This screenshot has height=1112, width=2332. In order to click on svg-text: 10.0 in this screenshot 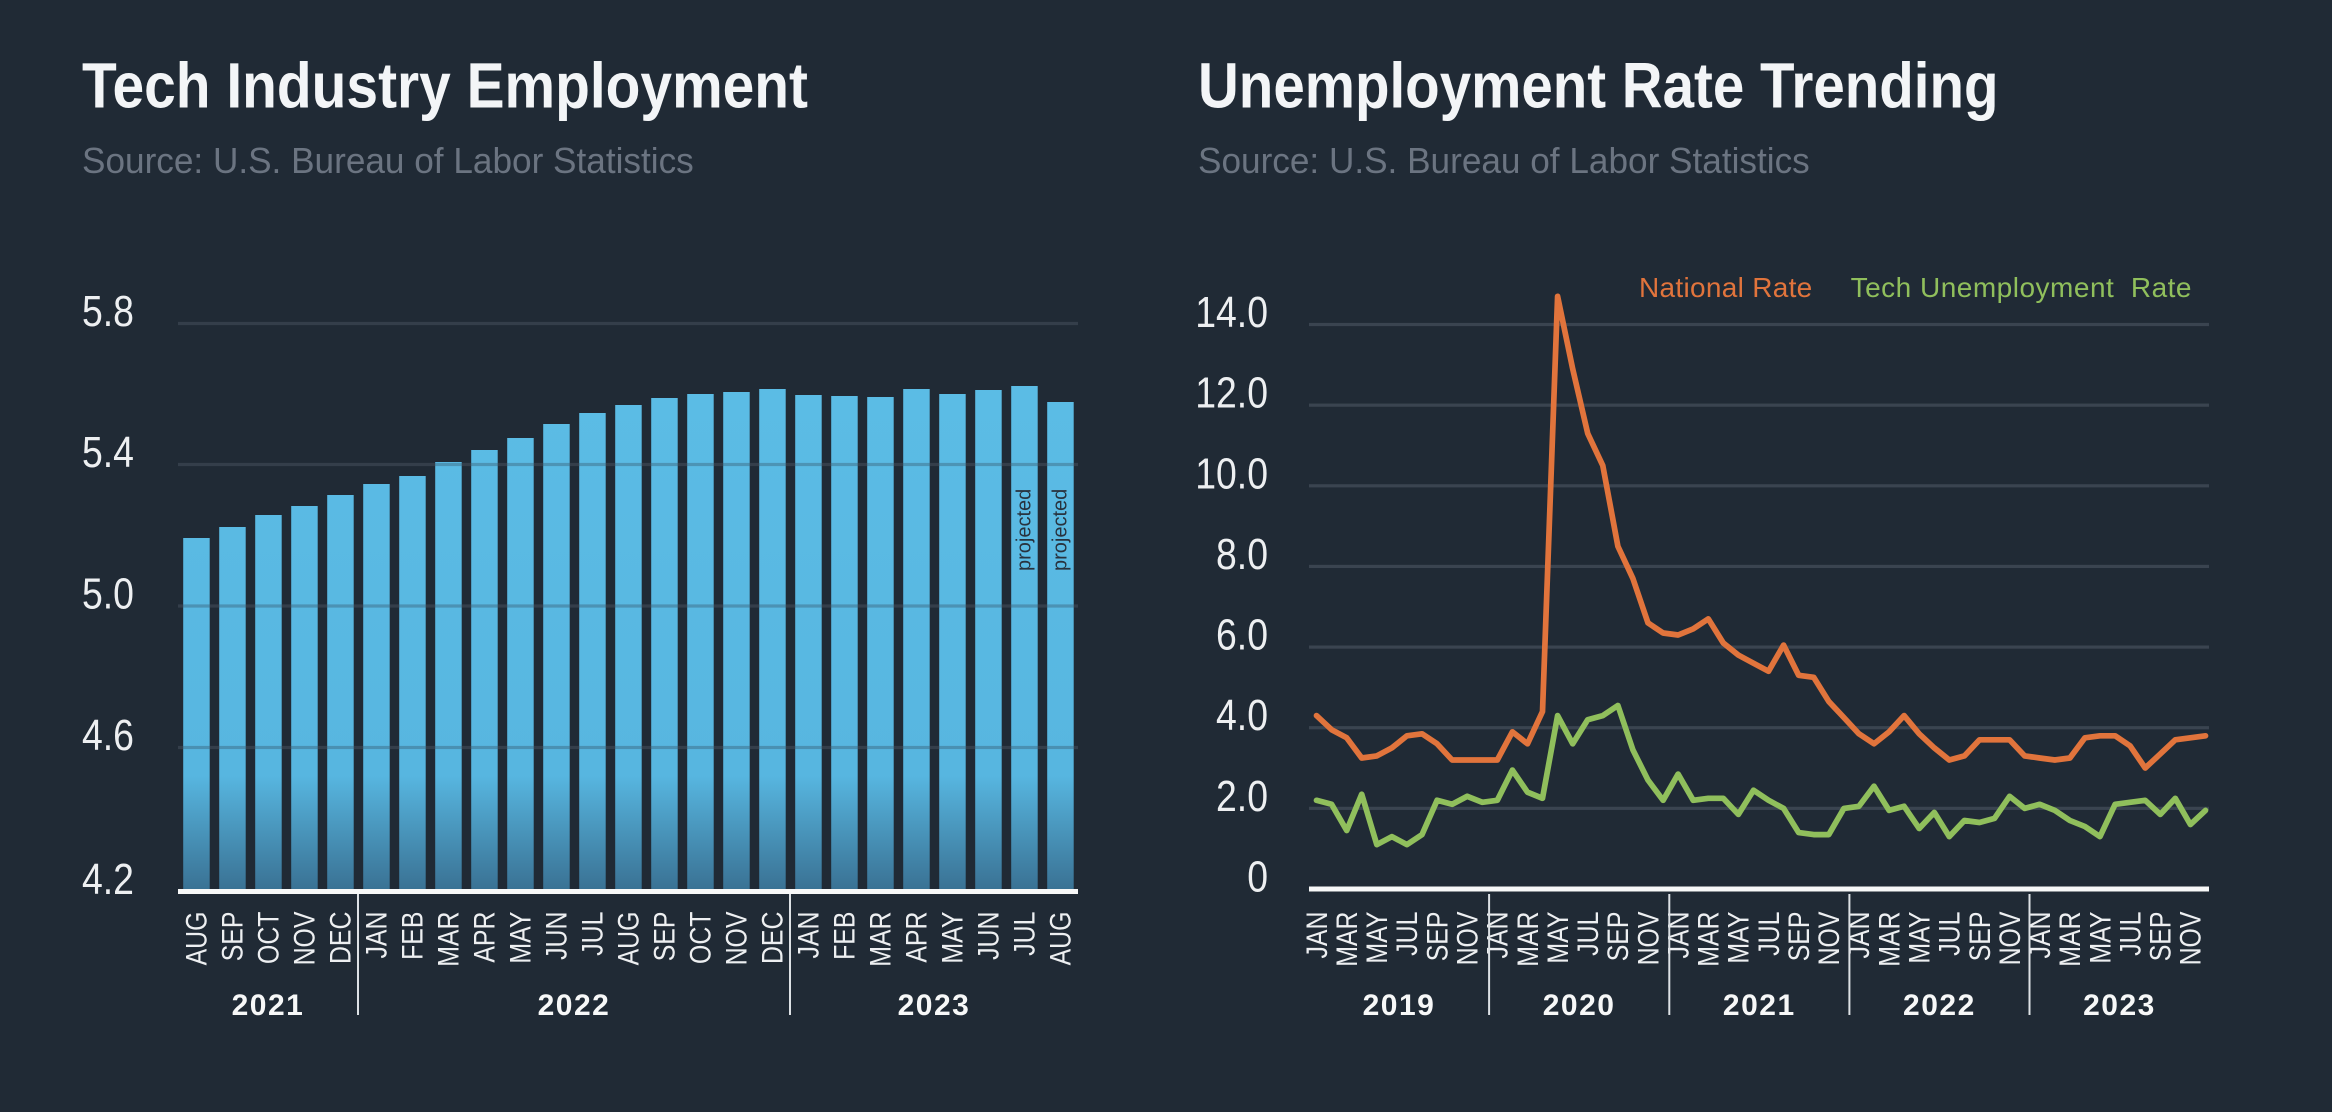, I will do `click(1231, 473)`.